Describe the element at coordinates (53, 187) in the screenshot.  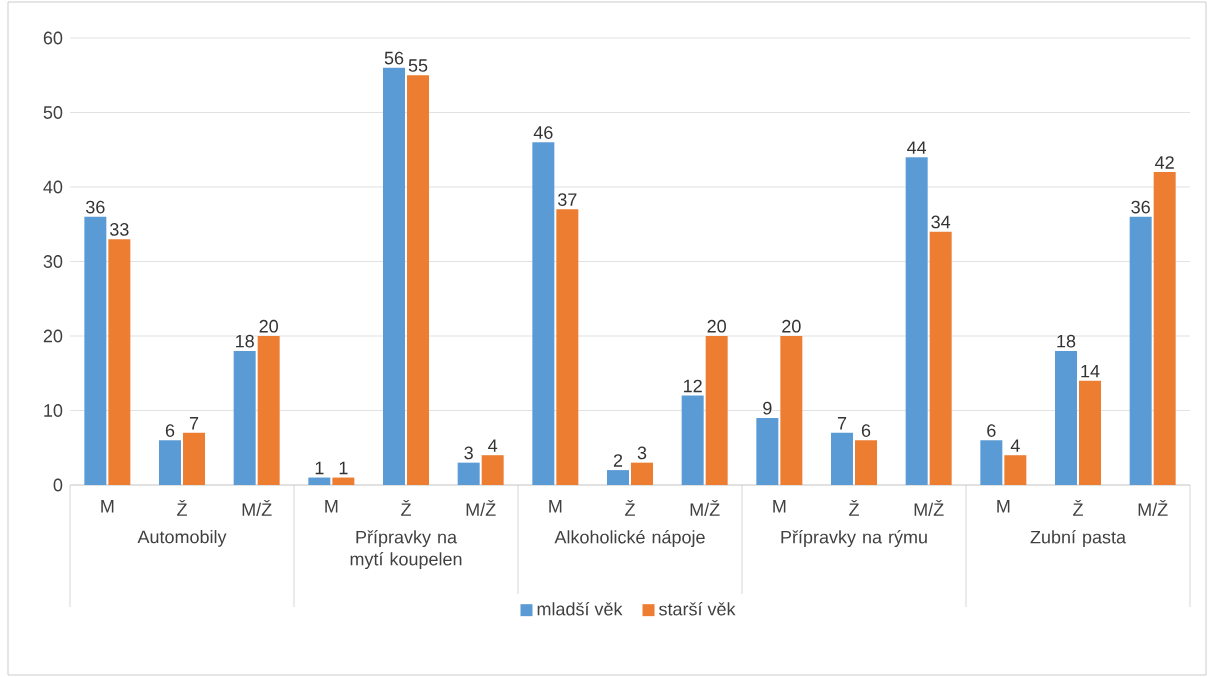
I see `y-tick-label: 40` at that location.